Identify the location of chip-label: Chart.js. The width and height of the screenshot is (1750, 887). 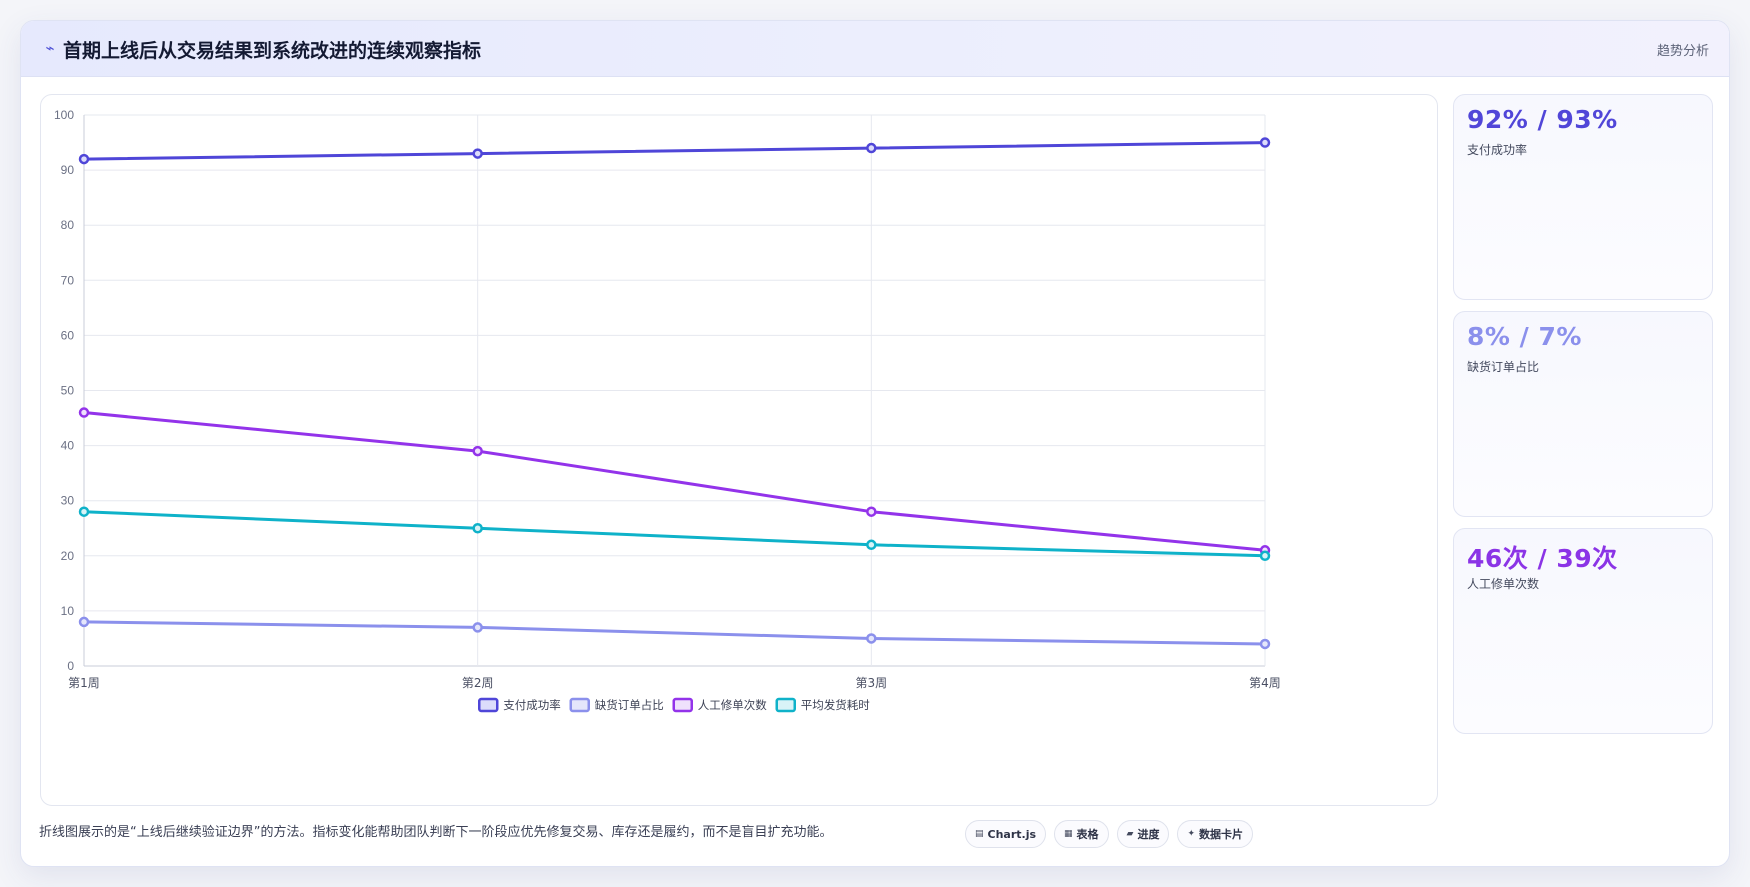
(1012, 834).